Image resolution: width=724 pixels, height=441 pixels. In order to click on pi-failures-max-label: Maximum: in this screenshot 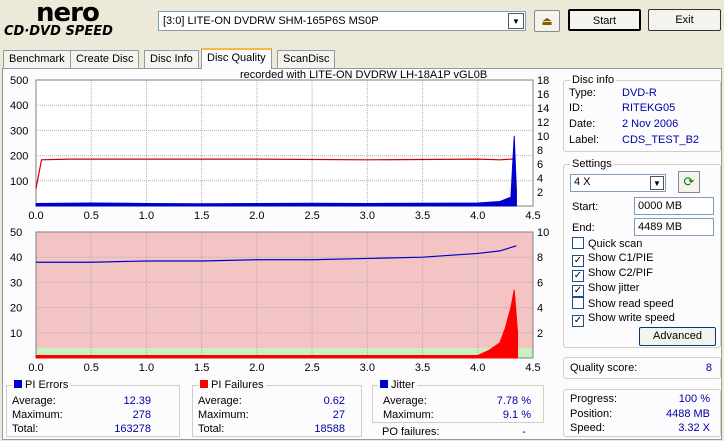, I will do `click(223, 415)`.